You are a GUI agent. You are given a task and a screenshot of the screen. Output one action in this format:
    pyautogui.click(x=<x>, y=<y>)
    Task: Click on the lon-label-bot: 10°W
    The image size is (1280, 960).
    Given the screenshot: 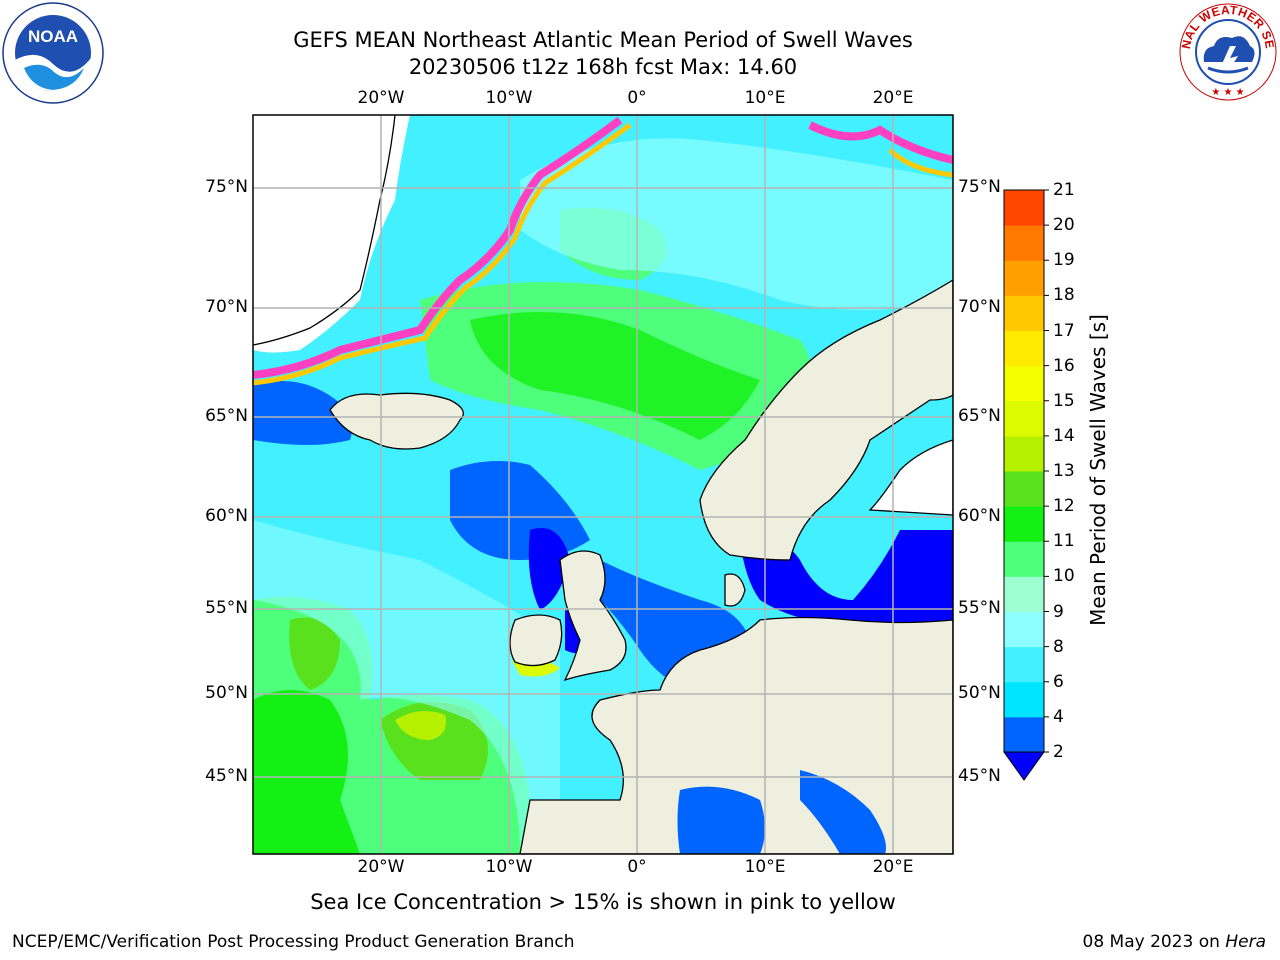 What is the action you would take?
    pyautogui.click(x=509, y=867)
    